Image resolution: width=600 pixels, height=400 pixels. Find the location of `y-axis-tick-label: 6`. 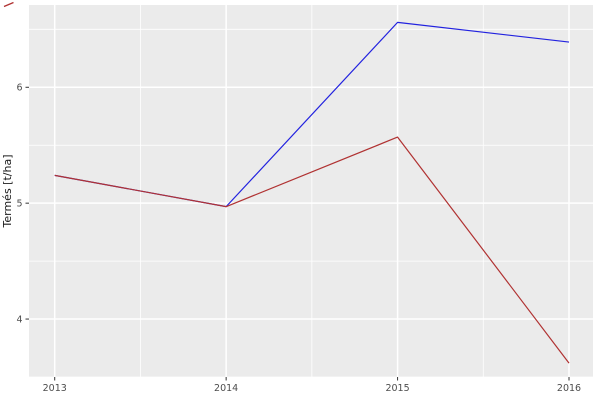

y-axis-tick-label: 6 is located at coordinates (19, 88).